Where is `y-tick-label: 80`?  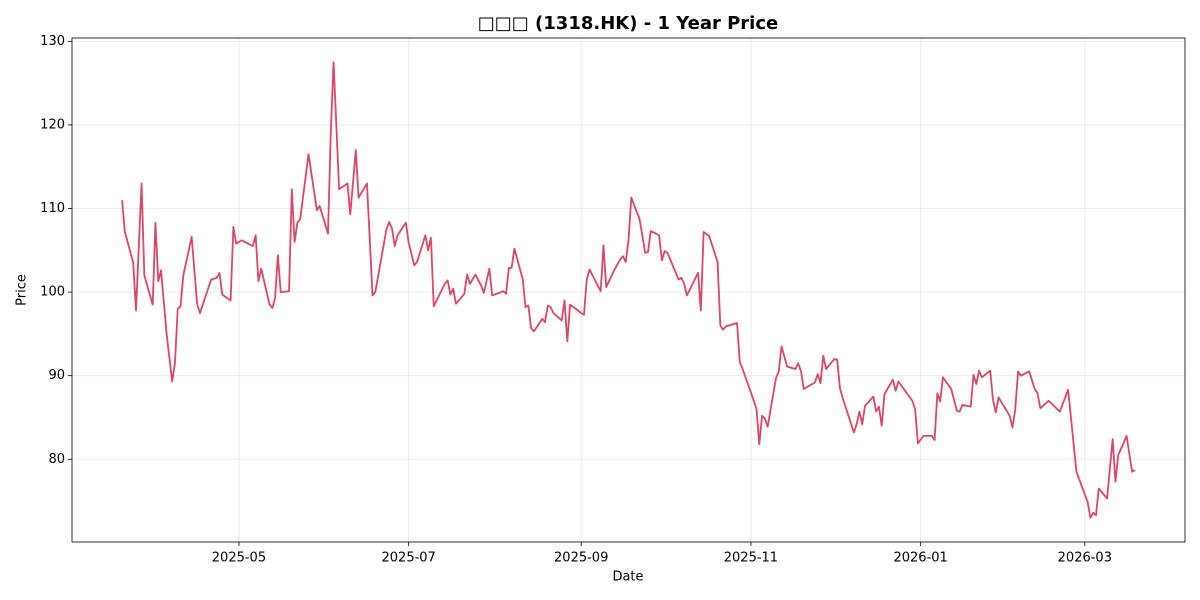 y-tick-label: 80 is located at coordinates (56, 459).